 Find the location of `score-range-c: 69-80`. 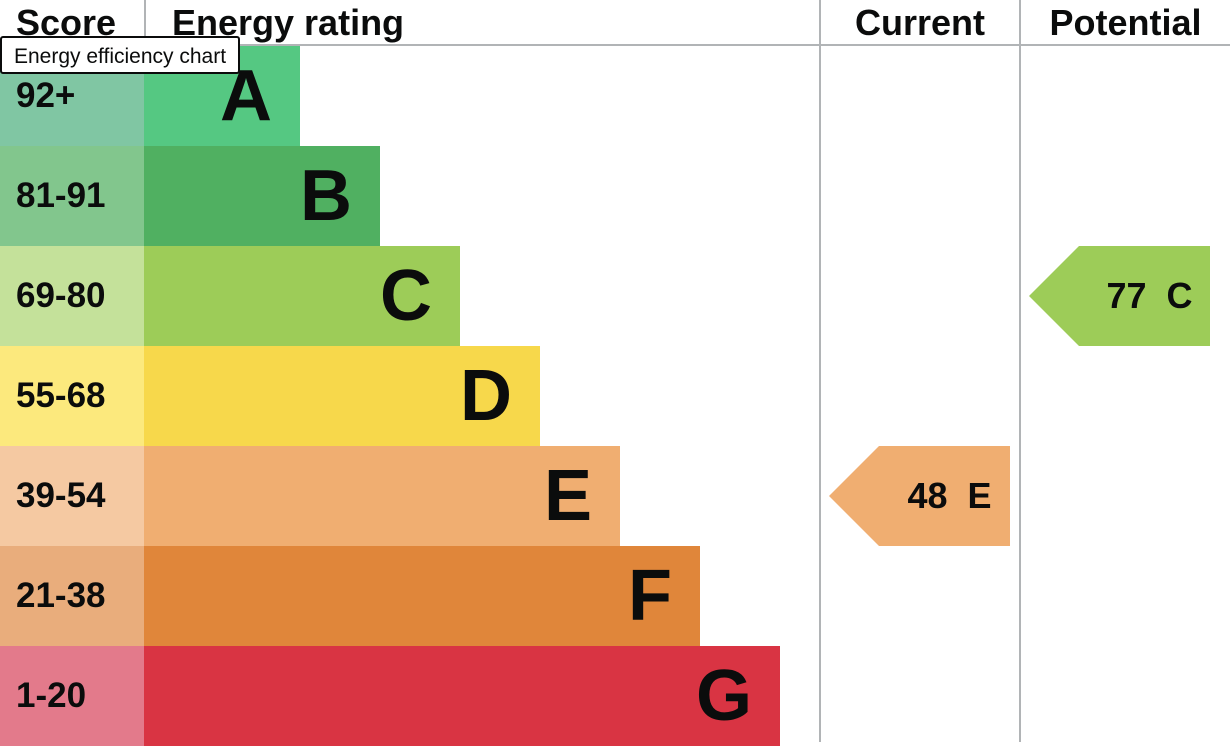

score-range-c: 69-80 is located at coordinates (72, 296).